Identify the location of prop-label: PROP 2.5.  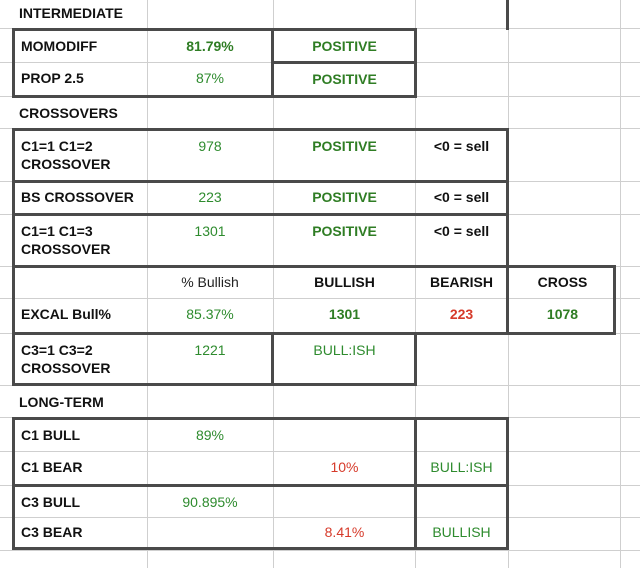
(52, 78).